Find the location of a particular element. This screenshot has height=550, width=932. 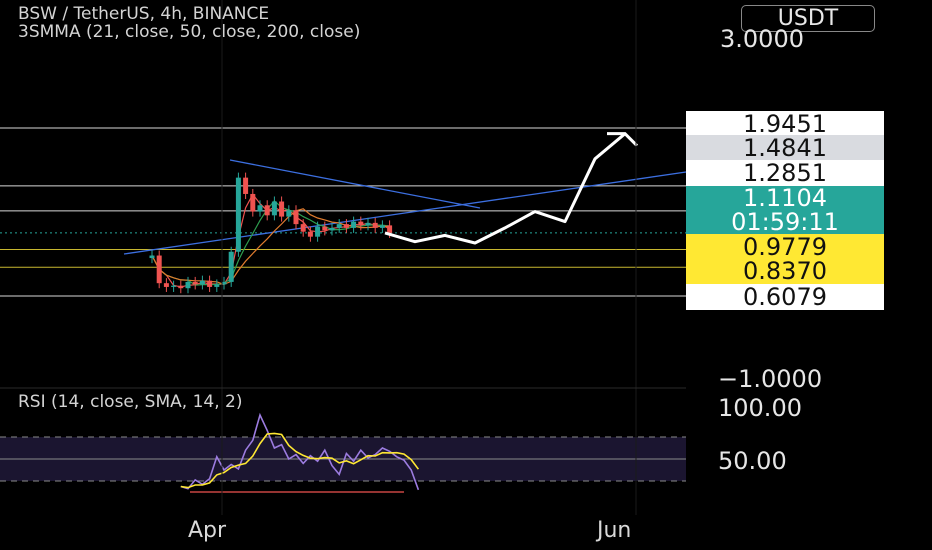

level-box-5: 0.8370 is located at coordinates (785, 271).